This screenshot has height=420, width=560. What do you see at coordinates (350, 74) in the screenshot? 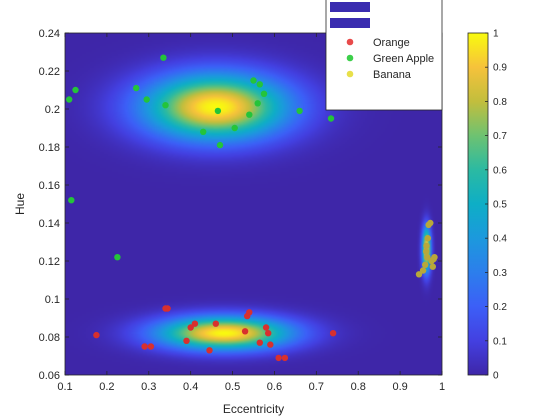
I see `legend-marker-banana` at bounding box center [350, 74].